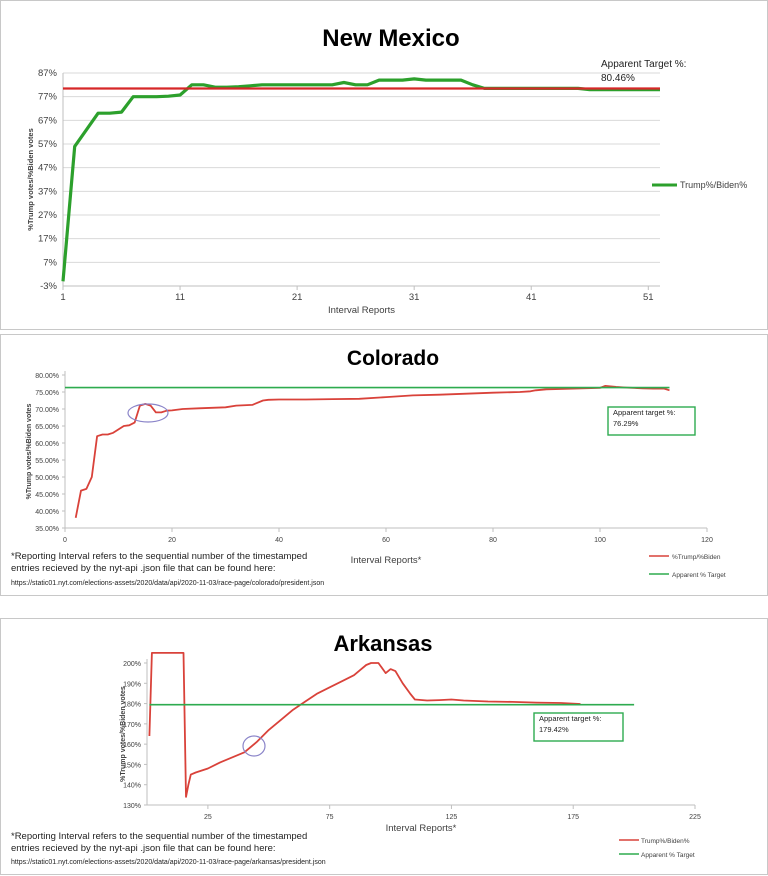 The image size is (768, 876). I want to click on y-tick-label: 47%, so click(48, 168).